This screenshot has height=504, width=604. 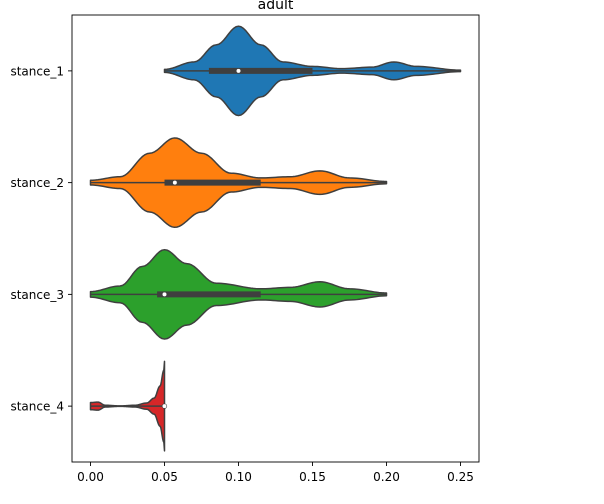 I want to click on y-tick-label-stance_4: stance_4, so click(x=37, y=407).